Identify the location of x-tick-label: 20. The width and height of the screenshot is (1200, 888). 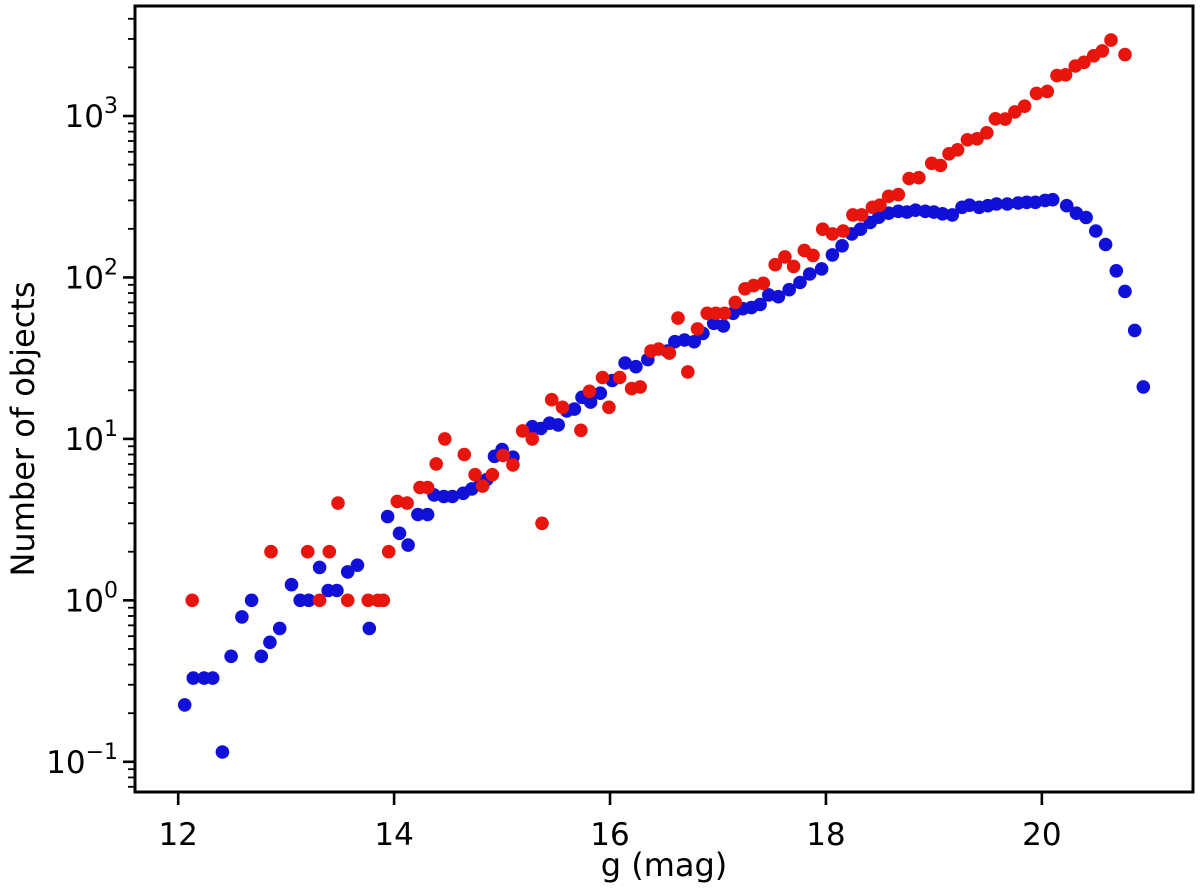
(1041, 835).